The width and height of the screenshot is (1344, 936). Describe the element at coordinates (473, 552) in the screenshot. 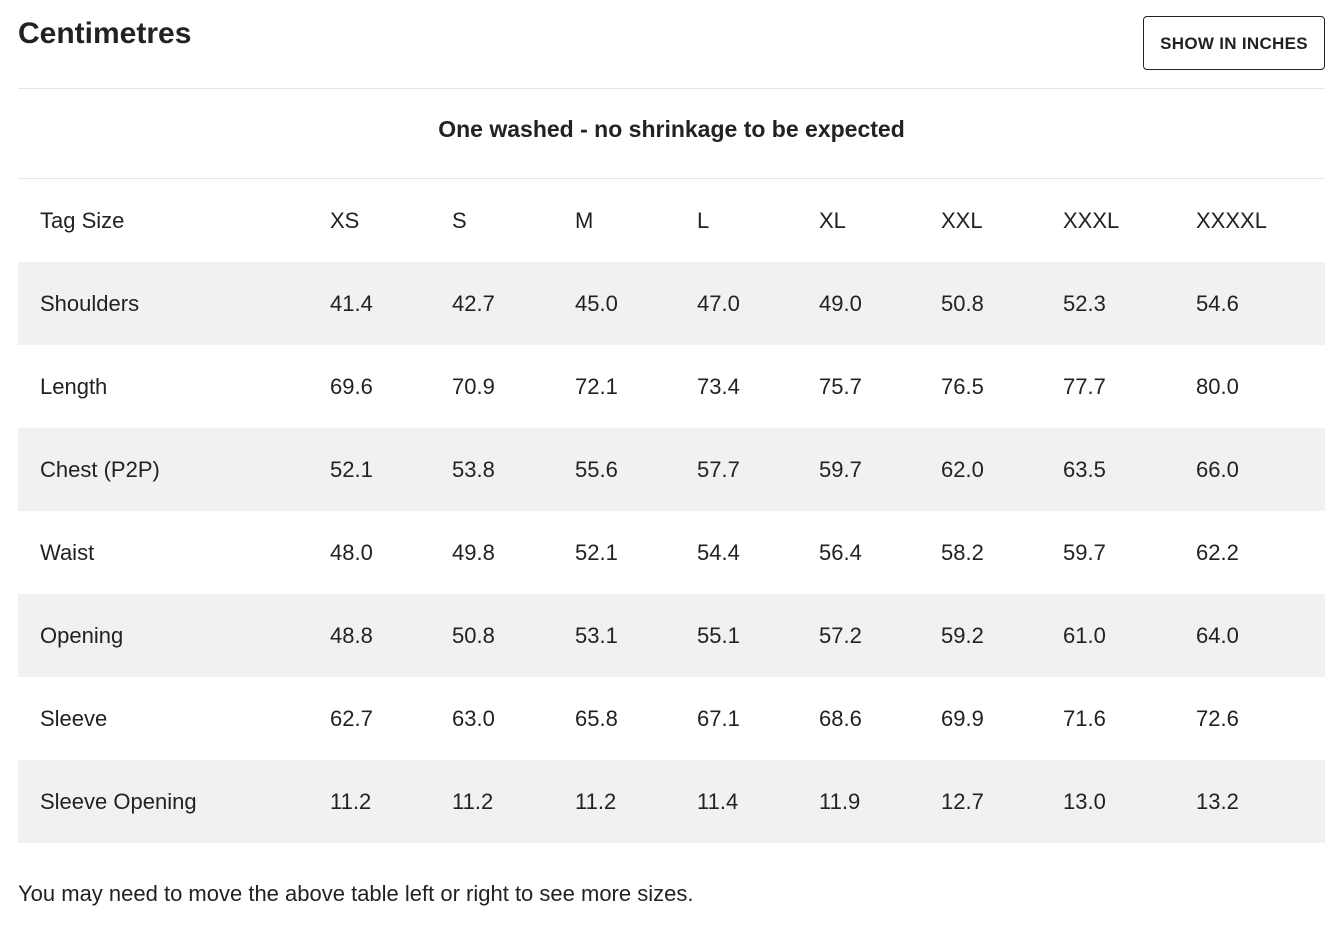

I see `measurement-cell: 49.8` at that location.